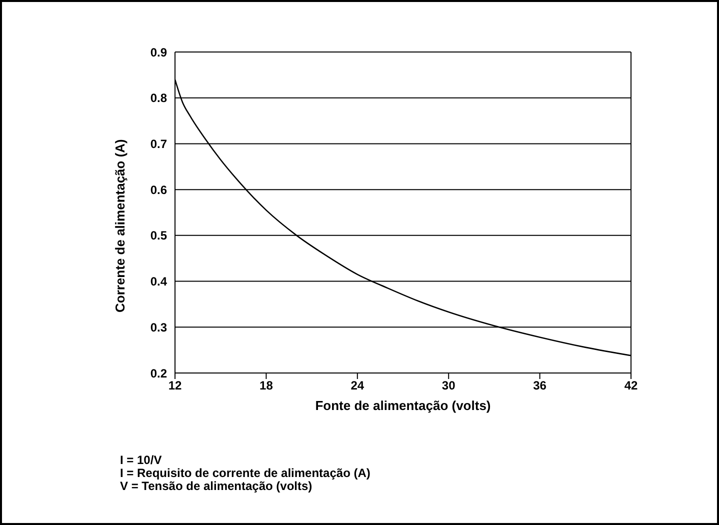  Describe the element at coordinates (159, 327) in the screenshot. I see `y-tick-label: 0.3` at that location.